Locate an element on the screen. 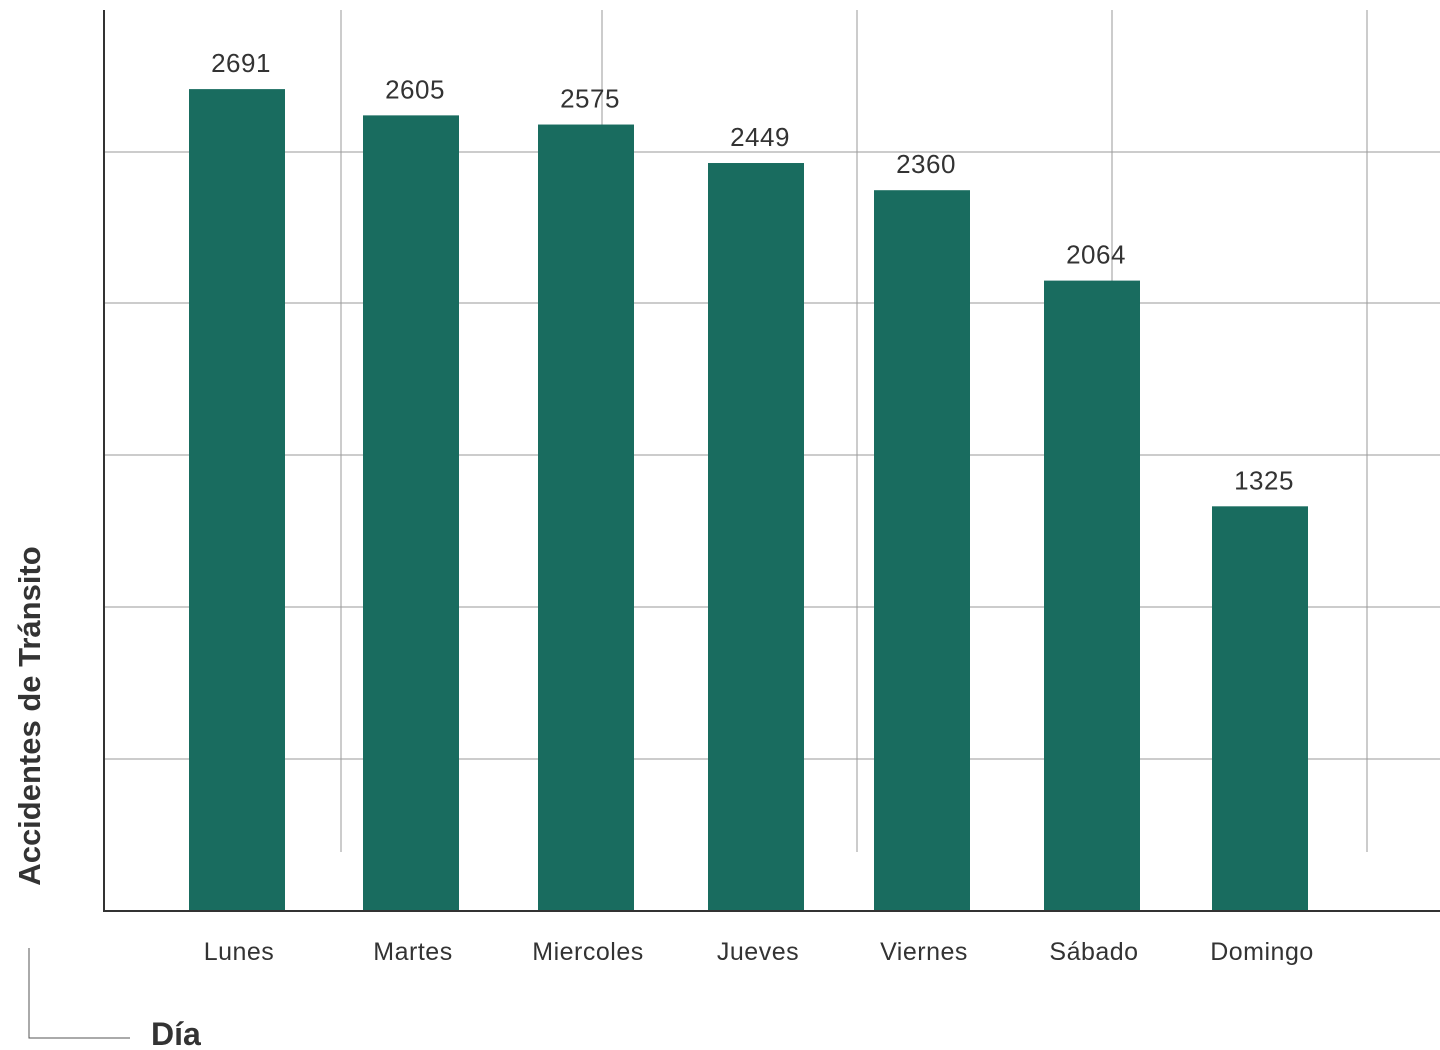 The height and width of the screenshot is (1050, 1440). x-axis-label: Día is located at coordinates (176, 1033).